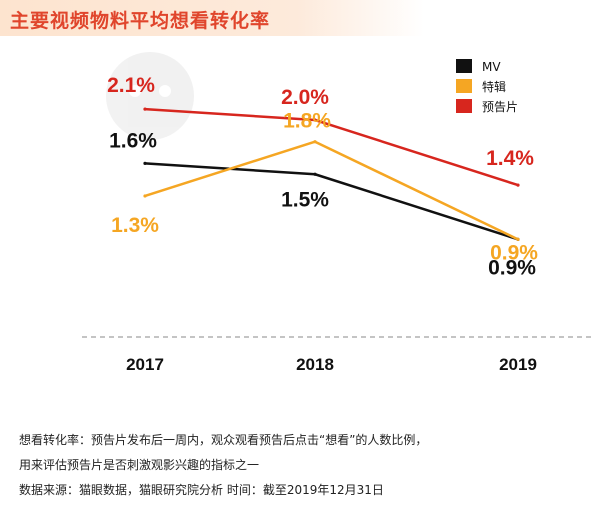 This screenshot has height=514, width=600. Describe the element at coordinates (305, 199) in the screenshot. I see `data-label: 1.5%` at that location.